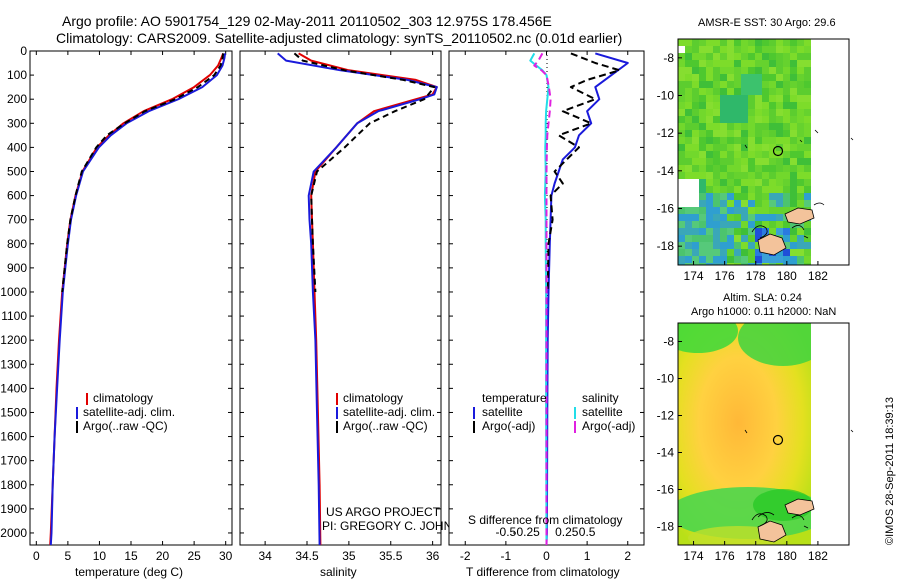 The height and width of the screenshot is (580, 900). Describe the element at coordinates (787, 276) in the screenshot. I see `x-tick-label: 180` at that location.